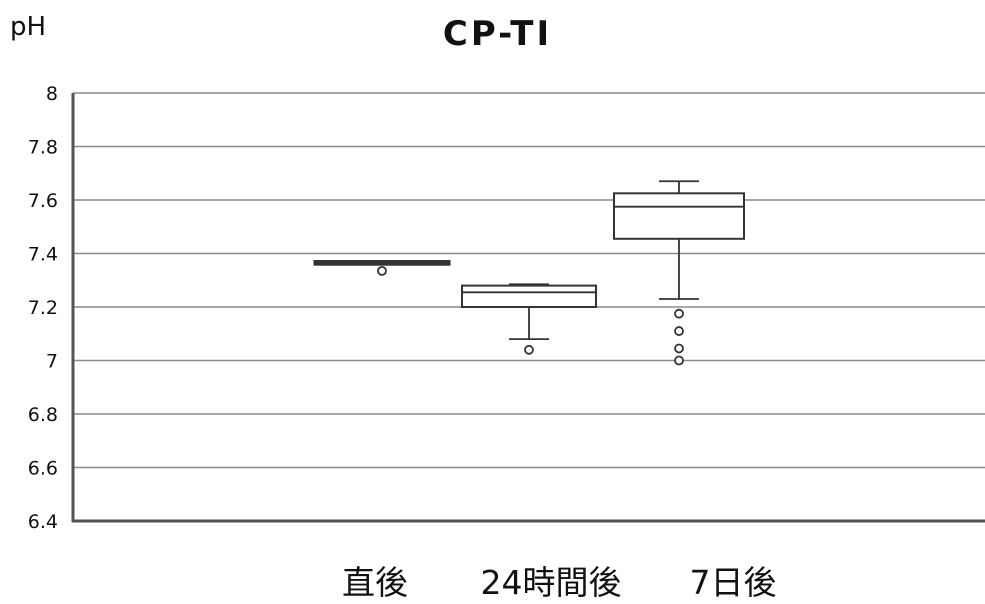 This screenshot has height=604, width=985. What do you see at coordinates (52, 362) in the screenshot?
I see `y-tick-label: 7` at bounding box center [52, 362].